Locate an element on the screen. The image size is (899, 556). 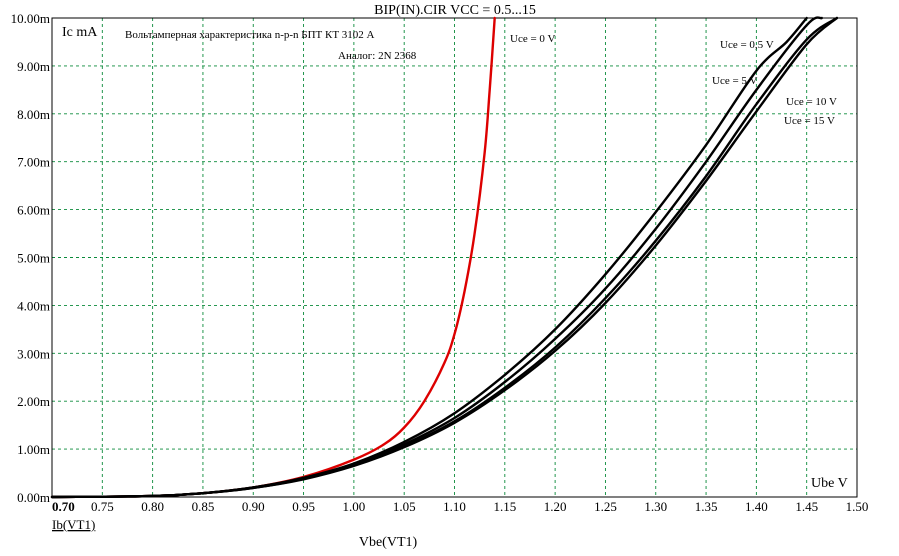
x-tick-label: 0.70 is located at coordinates (63, 506).